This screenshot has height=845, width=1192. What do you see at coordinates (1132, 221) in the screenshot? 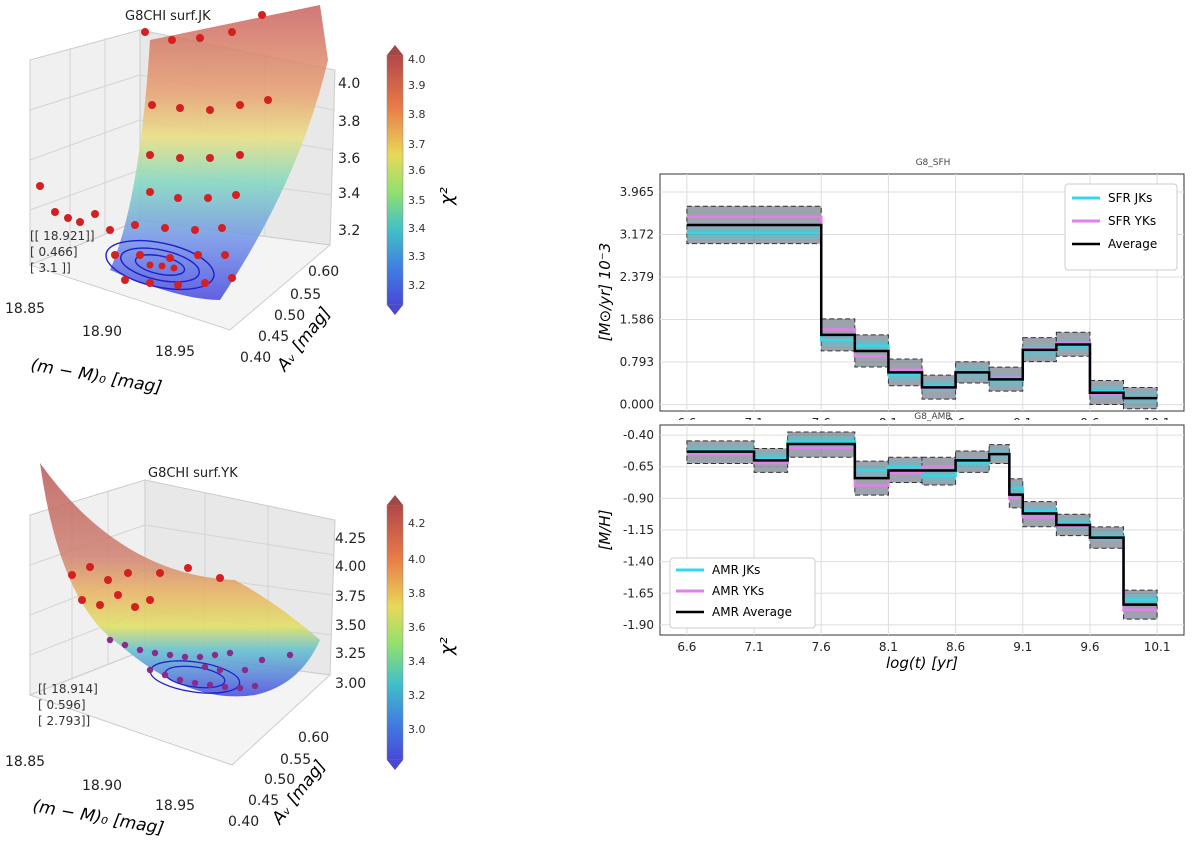
I see `legend-label-sfr-yk: SFR YKs` at bounding box center [1132, 221].